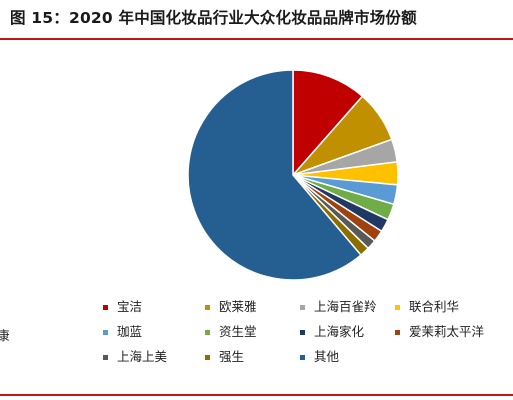 The image size is (513, 400). I want to click on legend-label: 强生, so click(232, 356).